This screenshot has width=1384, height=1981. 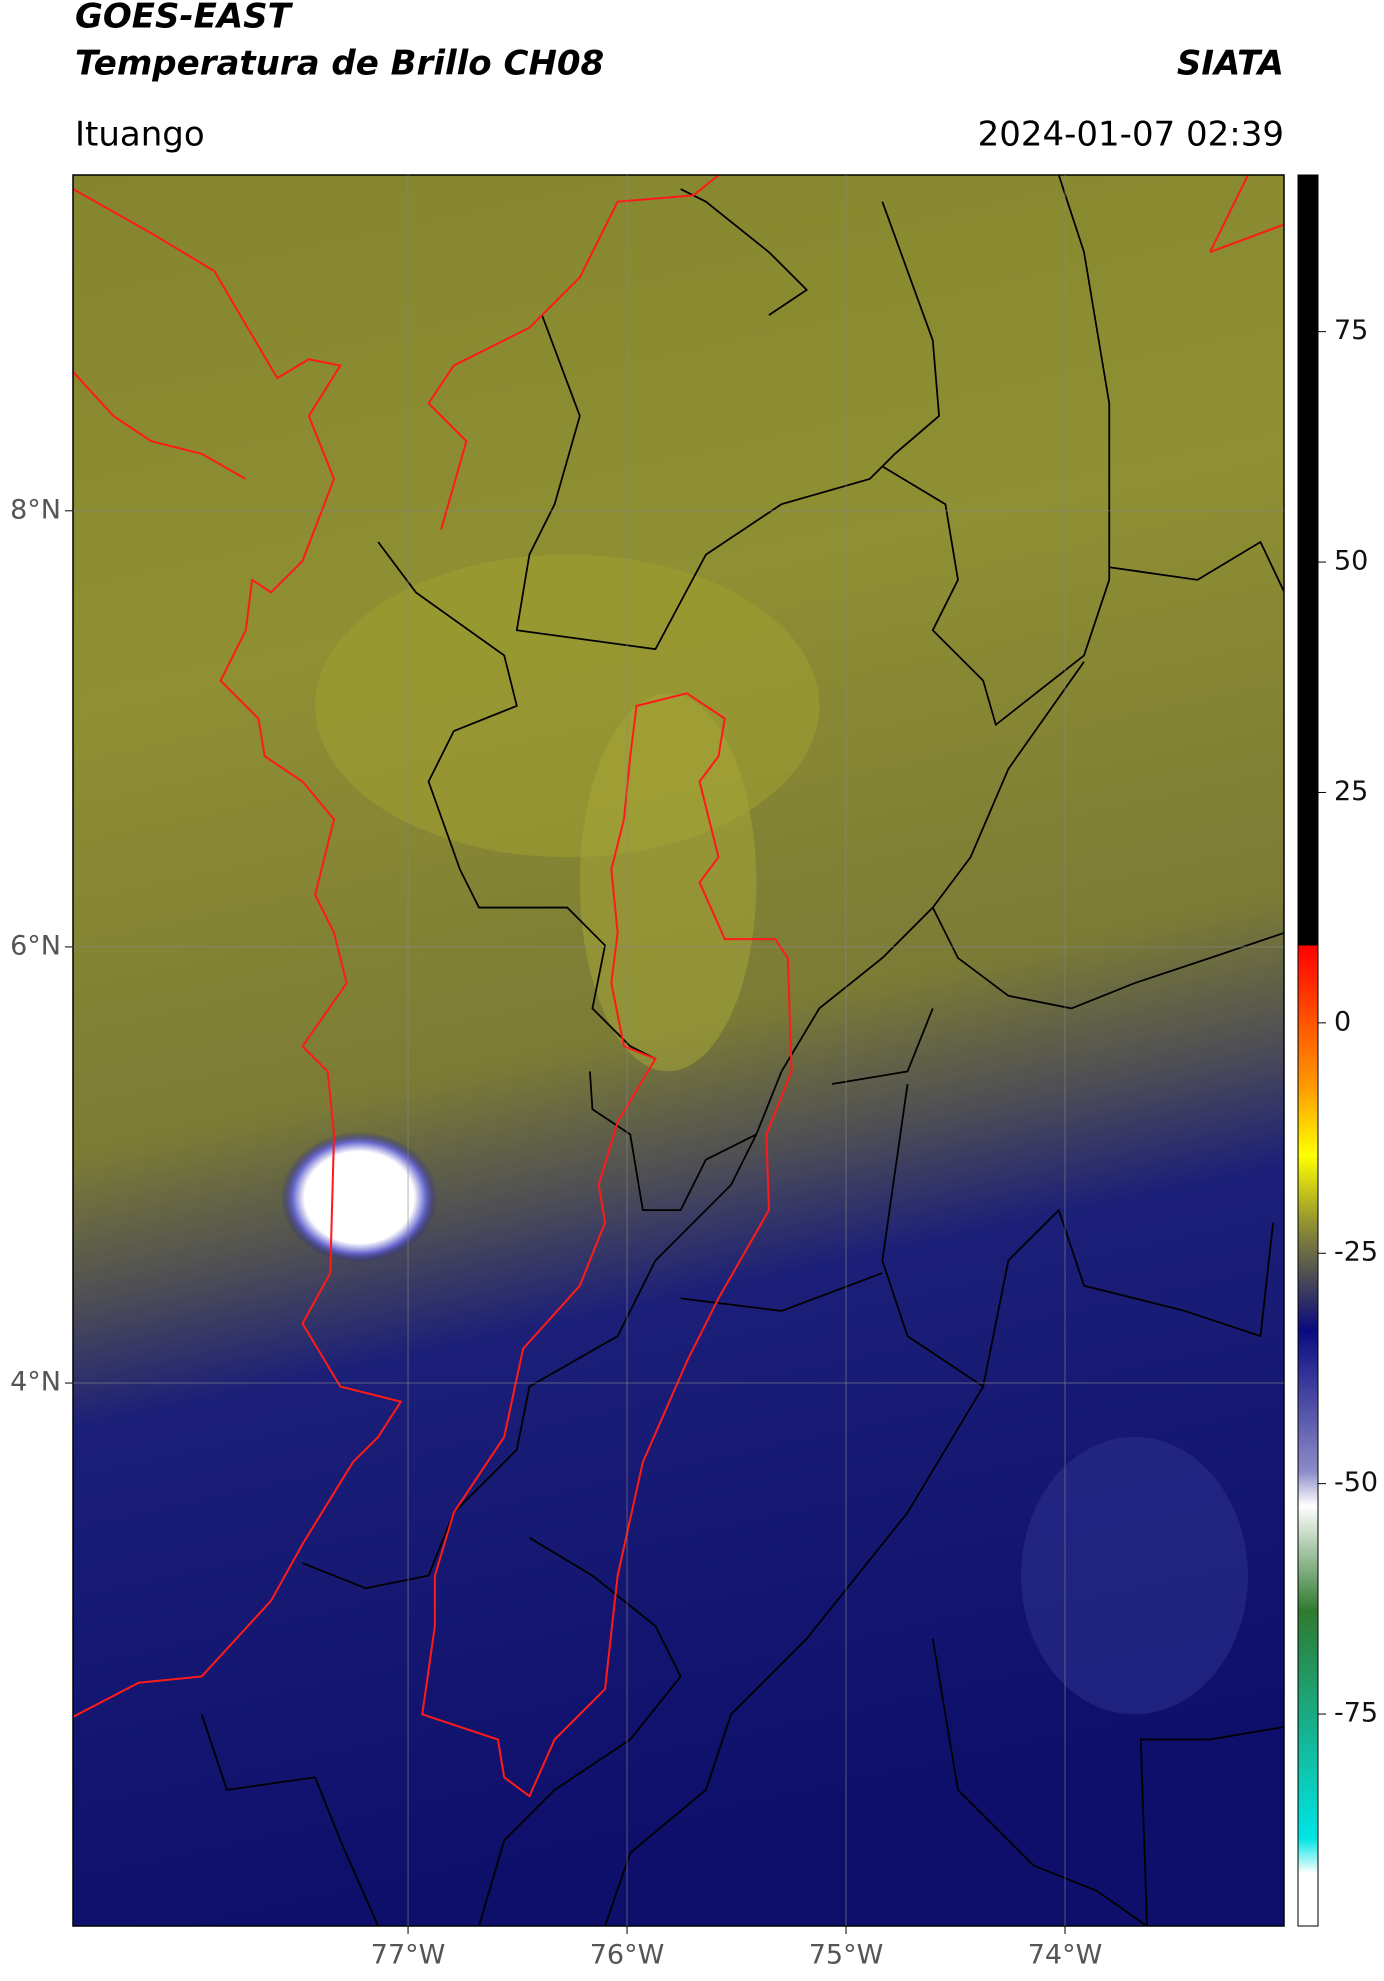 I want to click on y-tick-label: 6°N, so click(x=35, y=945).